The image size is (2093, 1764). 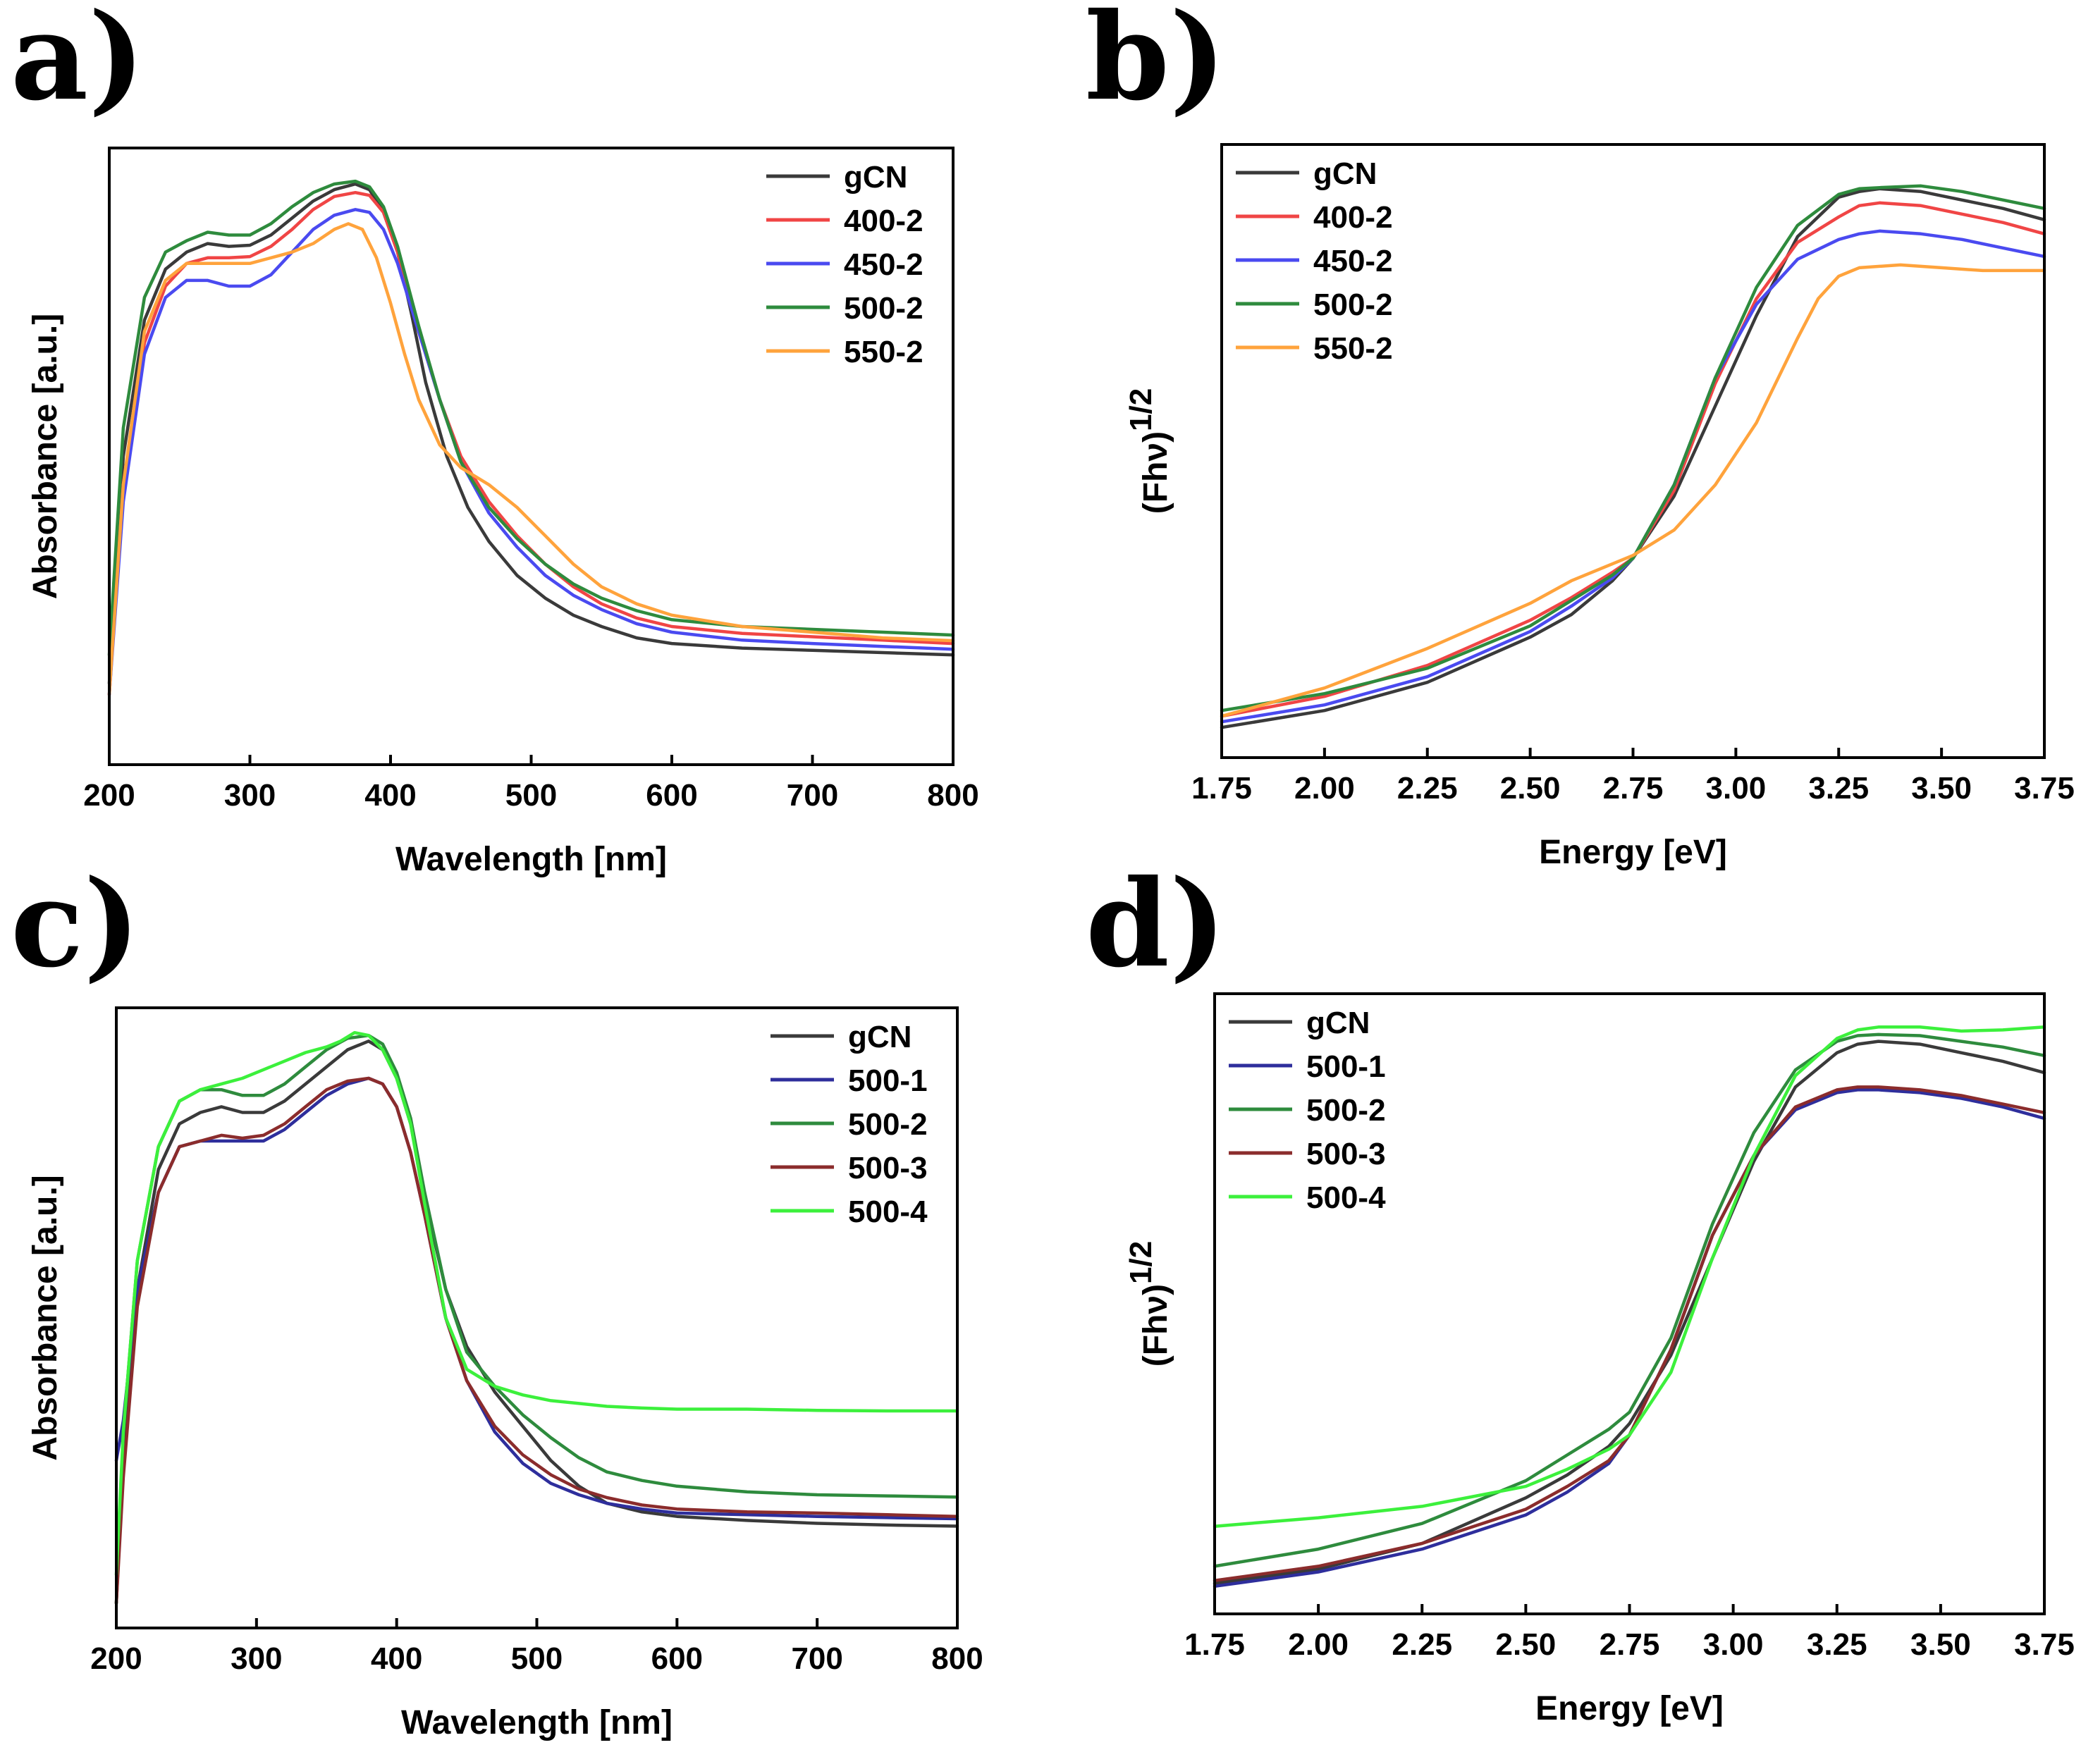 I want to click on panel-a-xlabel: Wavelength [nm], so click(x=531, y=859).